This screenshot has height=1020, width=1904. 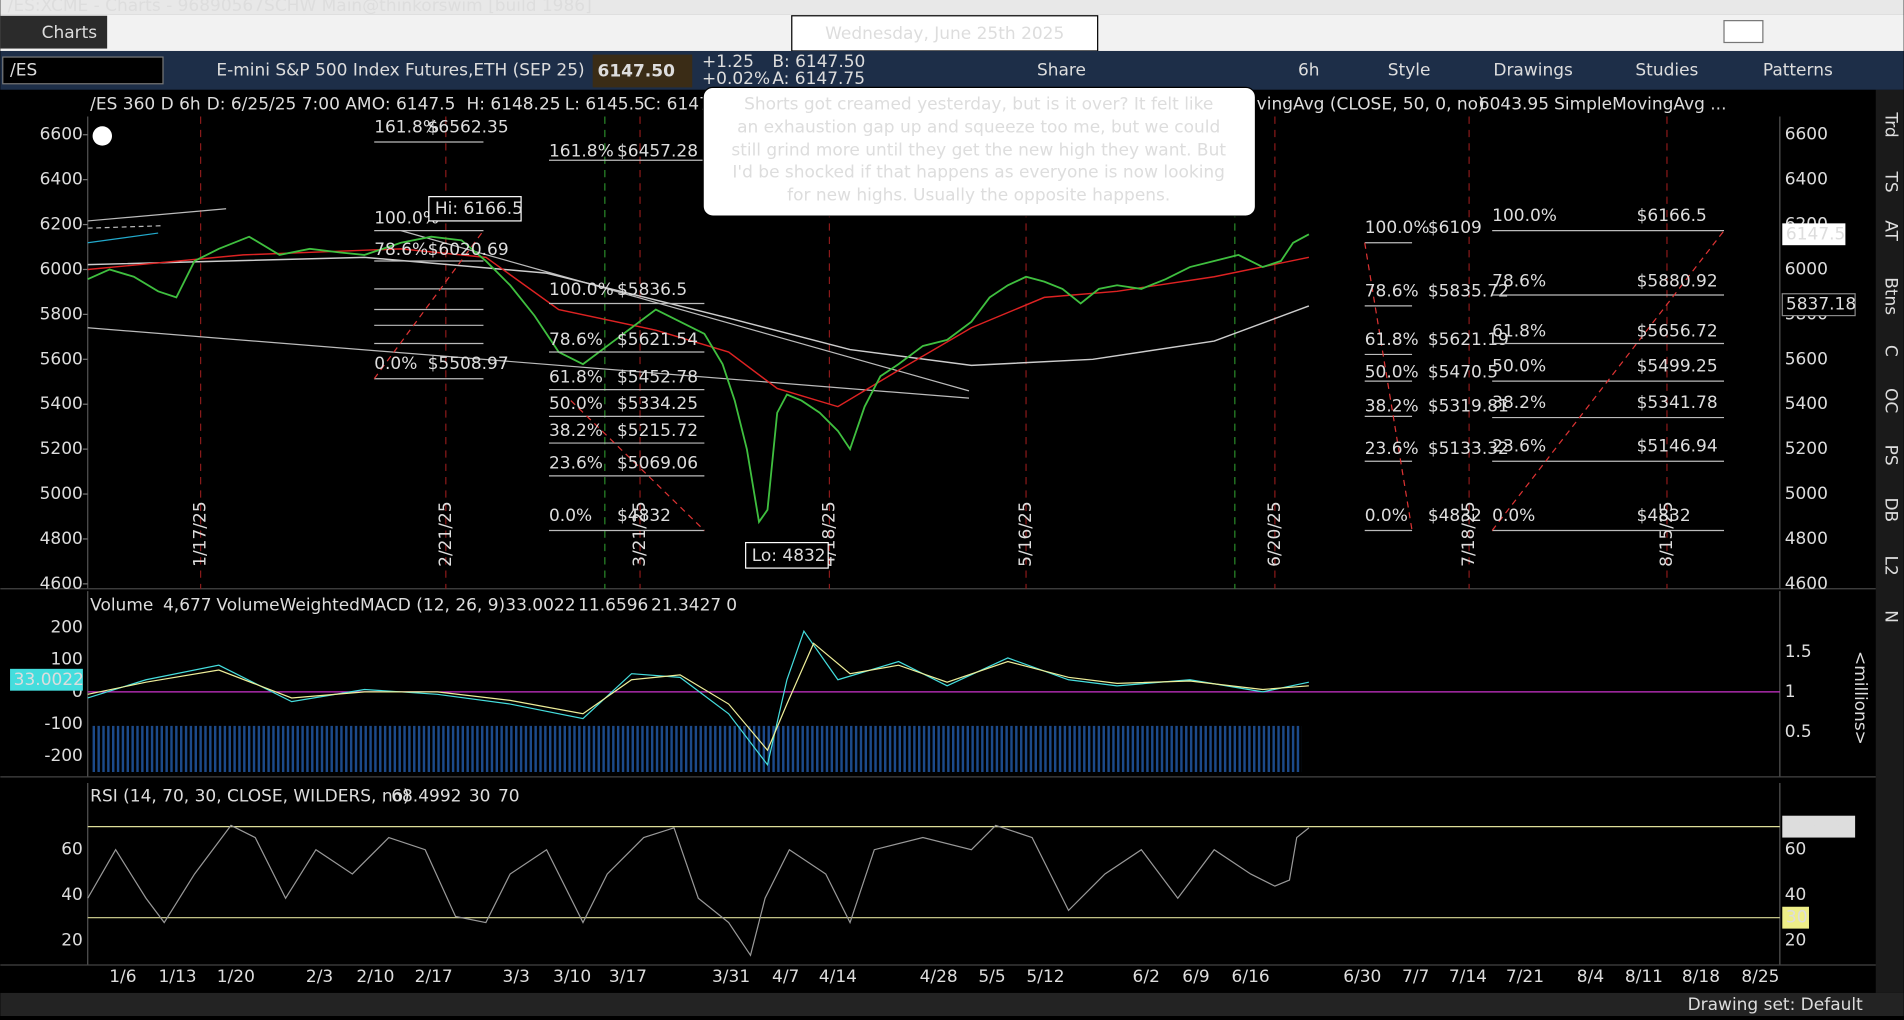 What do you see at coordinates (1806, 539) in the screenshot?
I see `y-tick-label: 4800` at bounding box center [1806, 539].